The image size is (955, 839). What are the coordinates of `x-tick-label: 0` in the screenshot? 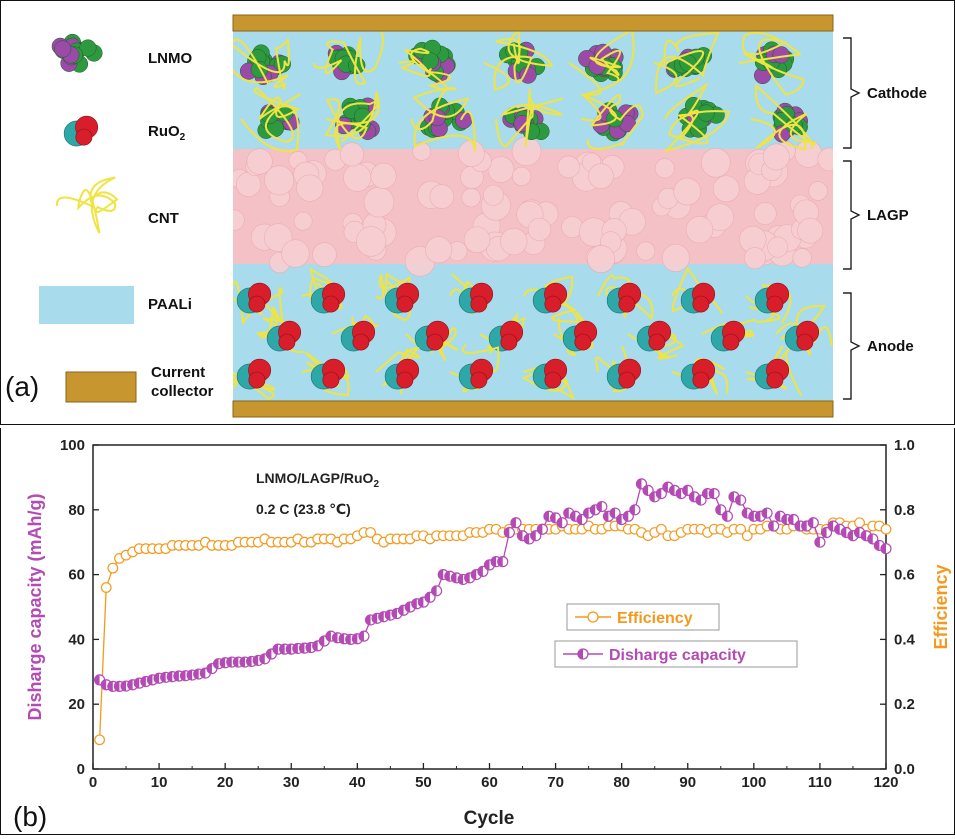 It's located at (93, 782).